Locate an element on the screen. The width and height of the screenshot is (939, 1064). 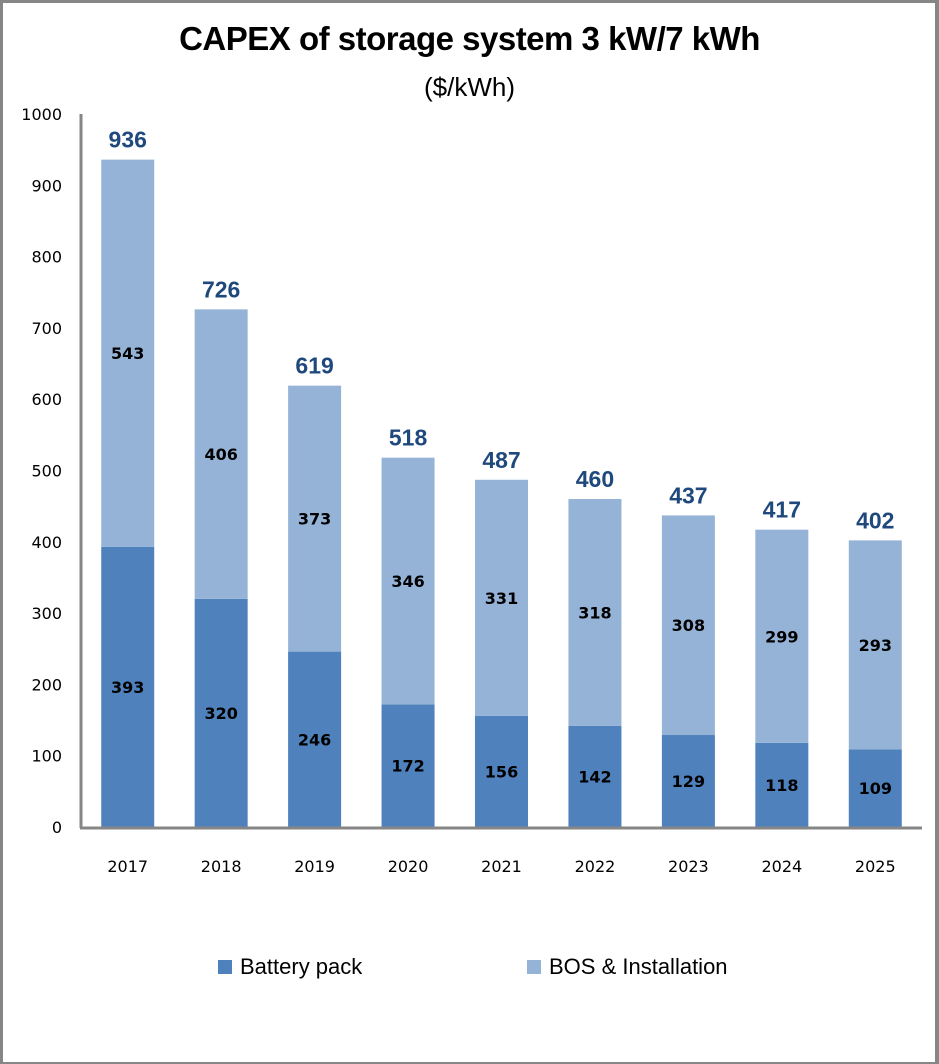
y-tick-label: 300 is located at coordinates (46, 613).